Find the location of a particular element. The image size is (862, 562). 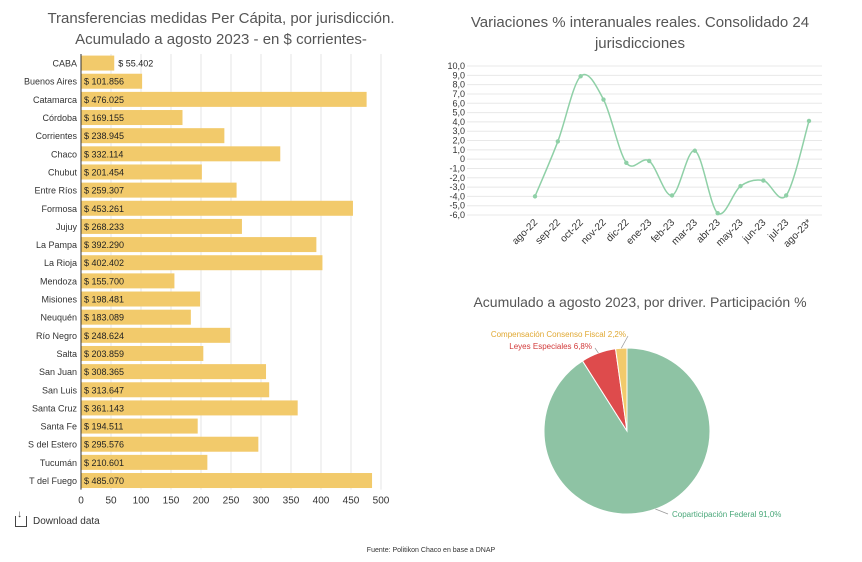

bar-x-tick-label: 200 is located at coordinates (201, 501).